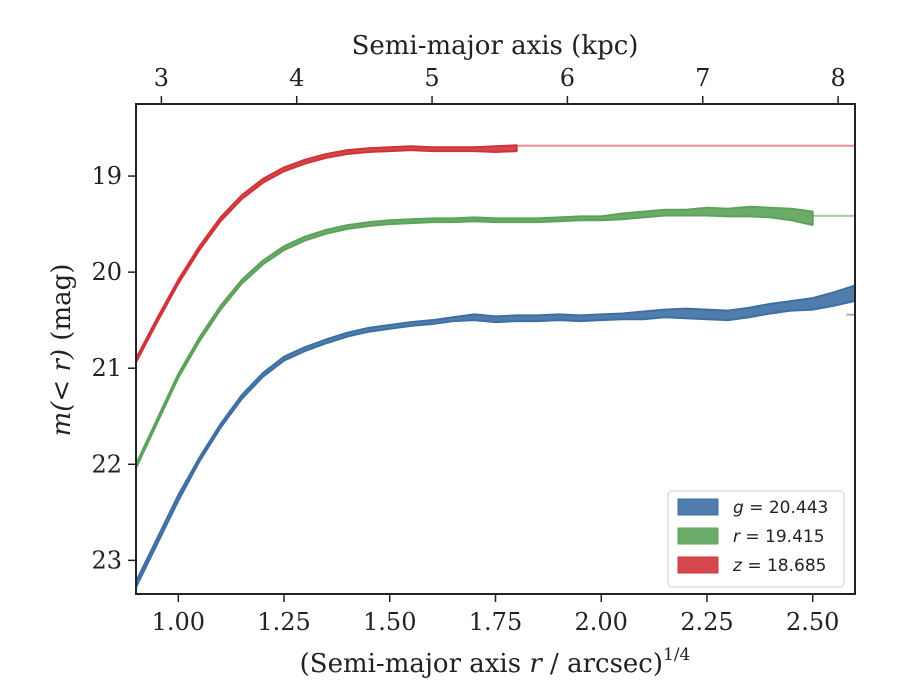 The image size is (900, 700). I want to click on x-tick-label: 2.50, so click(812, 622).